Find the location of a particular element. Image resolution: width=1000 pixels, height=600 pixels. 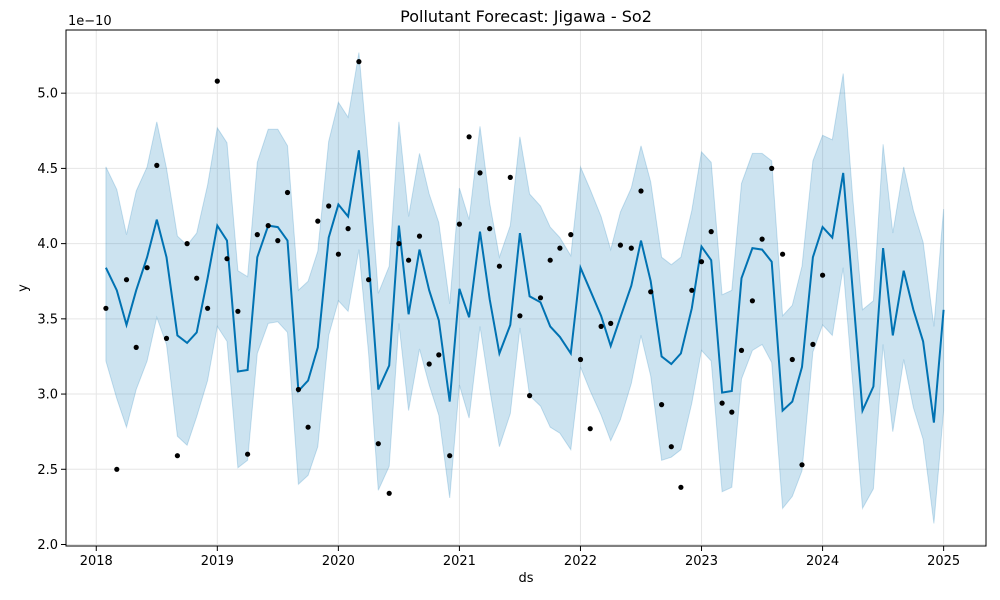

x-tick-label: 2022 is located at coordinates (580, 561).